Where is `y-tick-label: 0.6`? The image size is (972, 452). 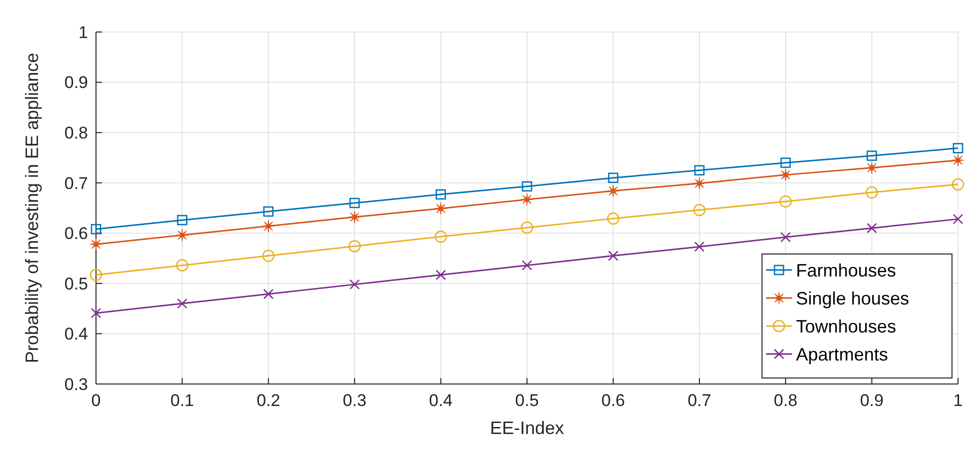
y-tick-label: 0.6 is located at coordinates (76, 234).